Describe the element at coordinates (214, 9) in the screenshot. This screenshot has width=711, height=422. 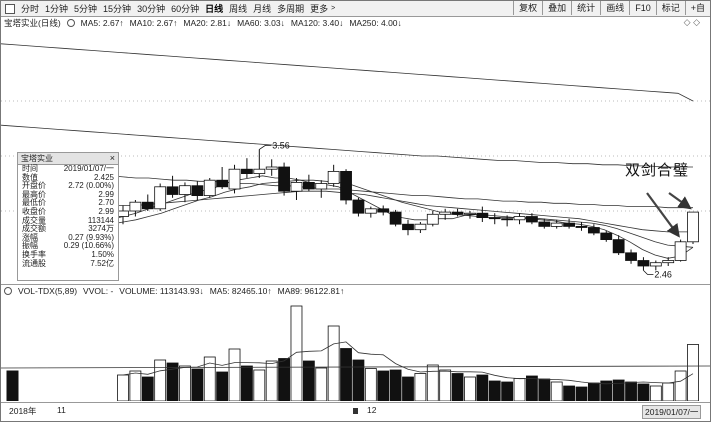
I see `tab-daily: 日线` at that location.